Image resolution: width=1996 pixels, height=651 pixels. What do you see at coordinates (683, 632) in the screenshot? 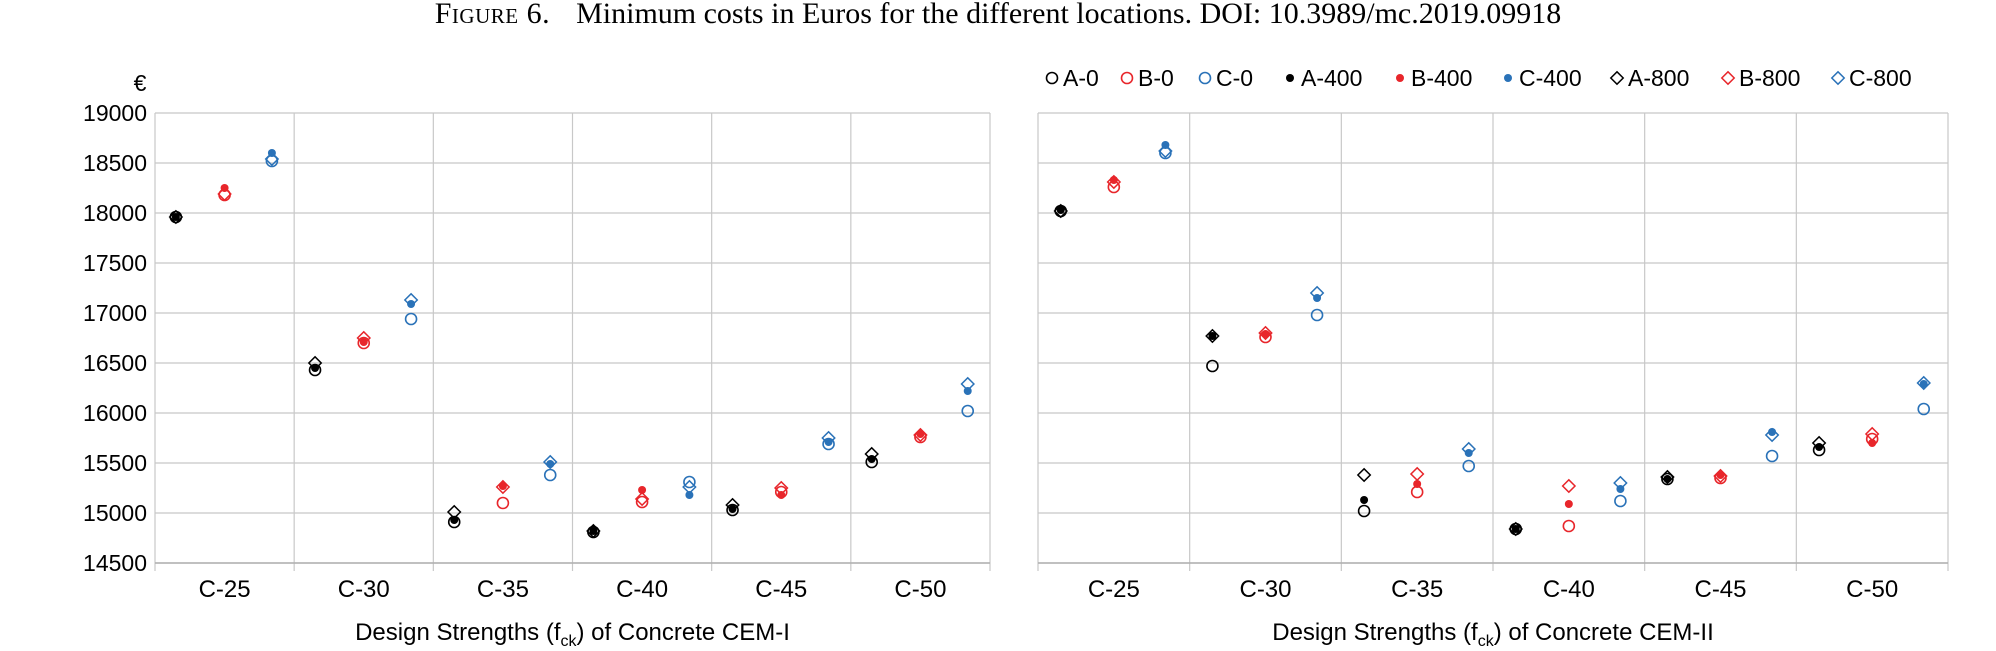
I see `x-axis-title-tail: ) of Concrete CEM-I` at bounding box center [683, 632].